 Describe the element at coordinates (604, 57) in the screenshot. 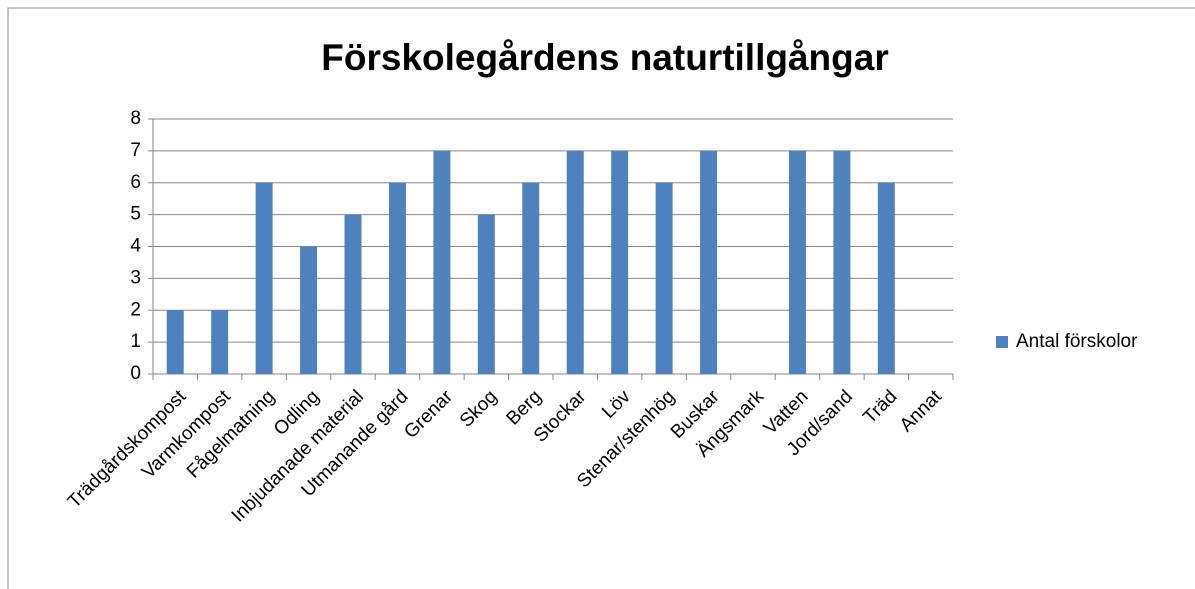

I see `chart-title: Förskolegårdens naturtillgångar` at that location.